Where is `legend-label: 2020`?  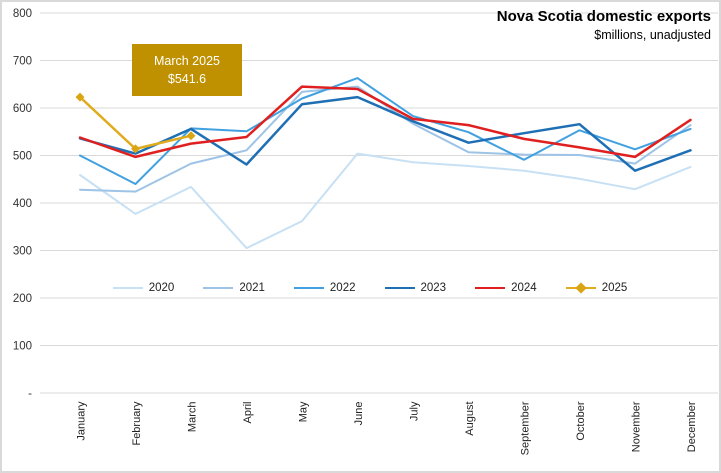 legend-label: 2020 is located at coordinates (161, 288).